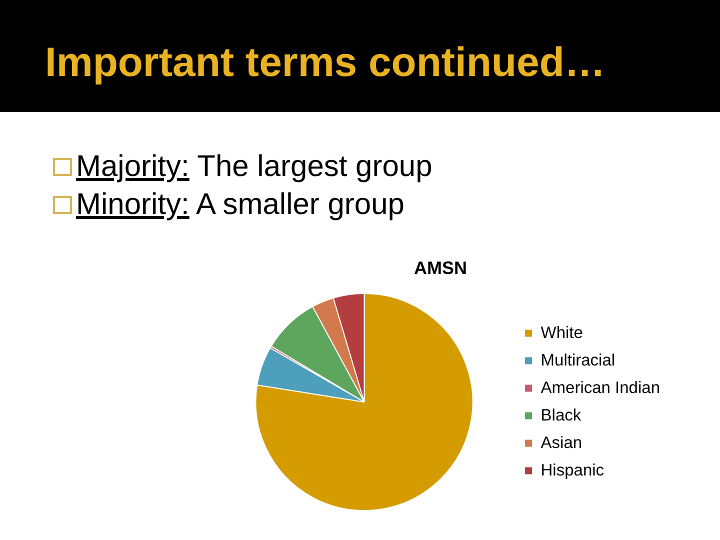 This screenshot has width=720, height=540. Describe the element at coordinates (240, 205) in the screenshot. I see `text: Minority: A smaller group` at that location.